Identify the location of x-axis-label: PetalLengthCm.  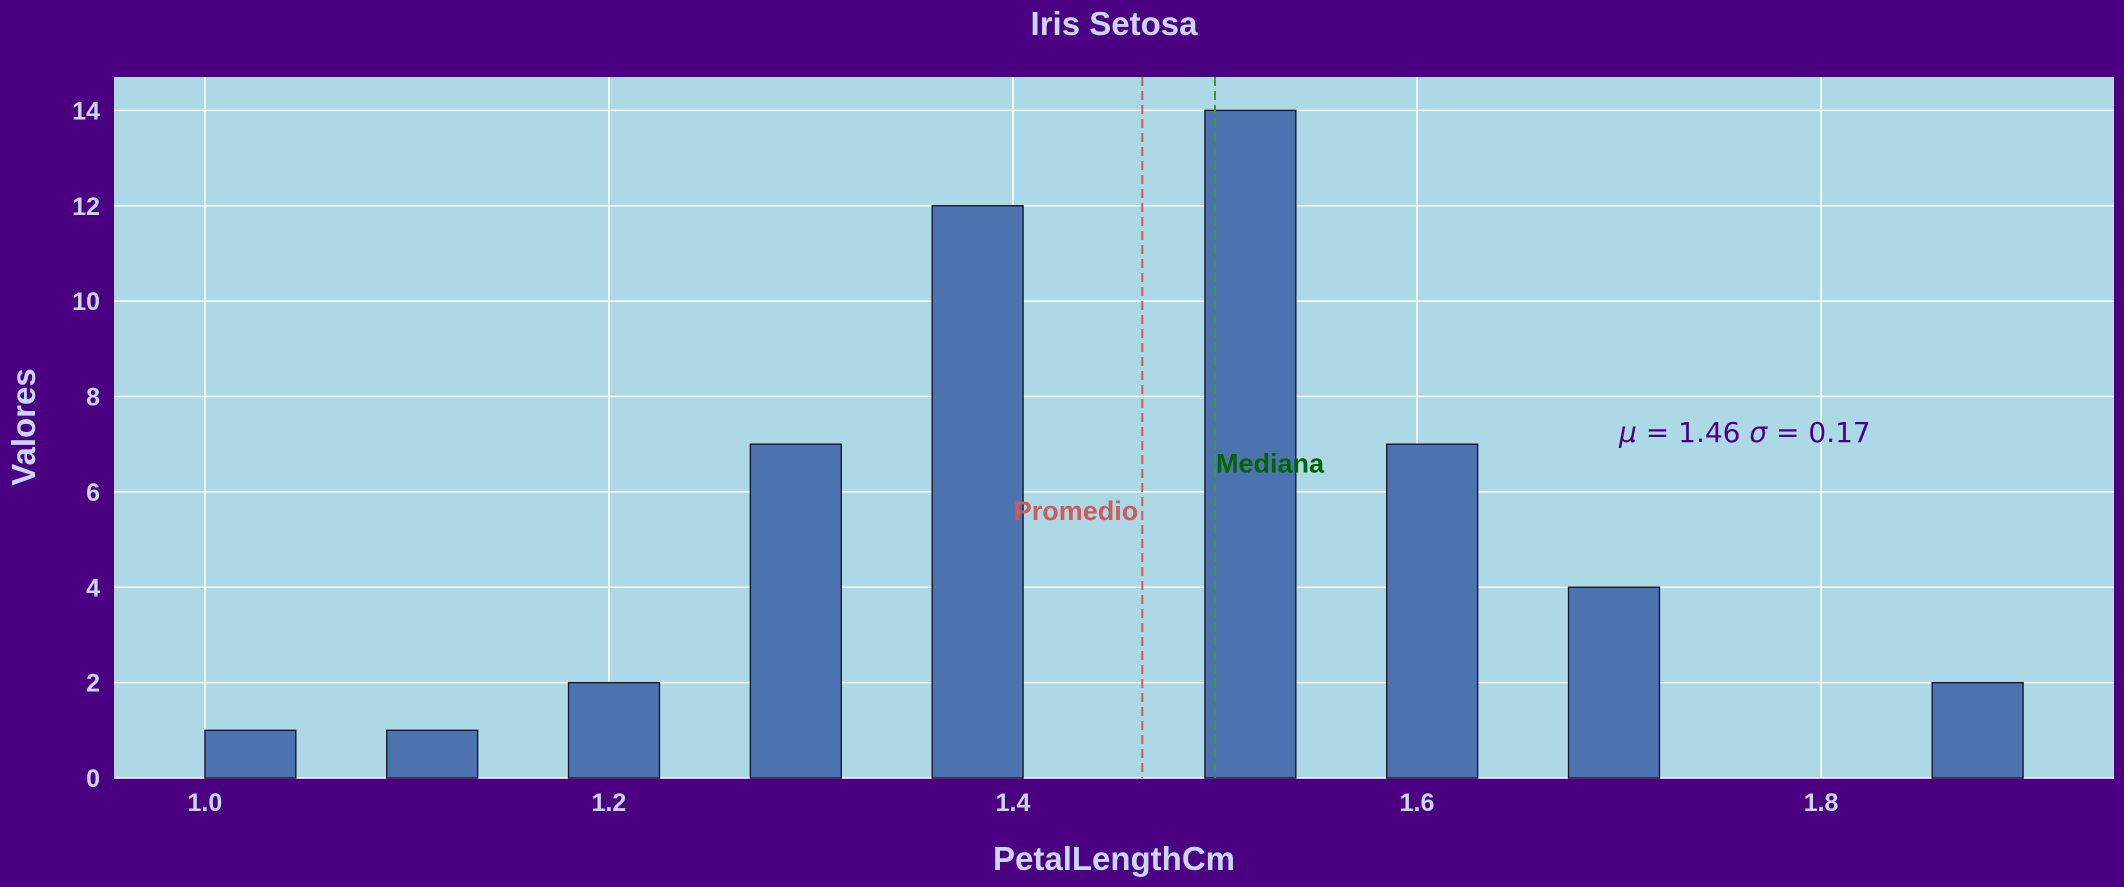
(1114, 858).